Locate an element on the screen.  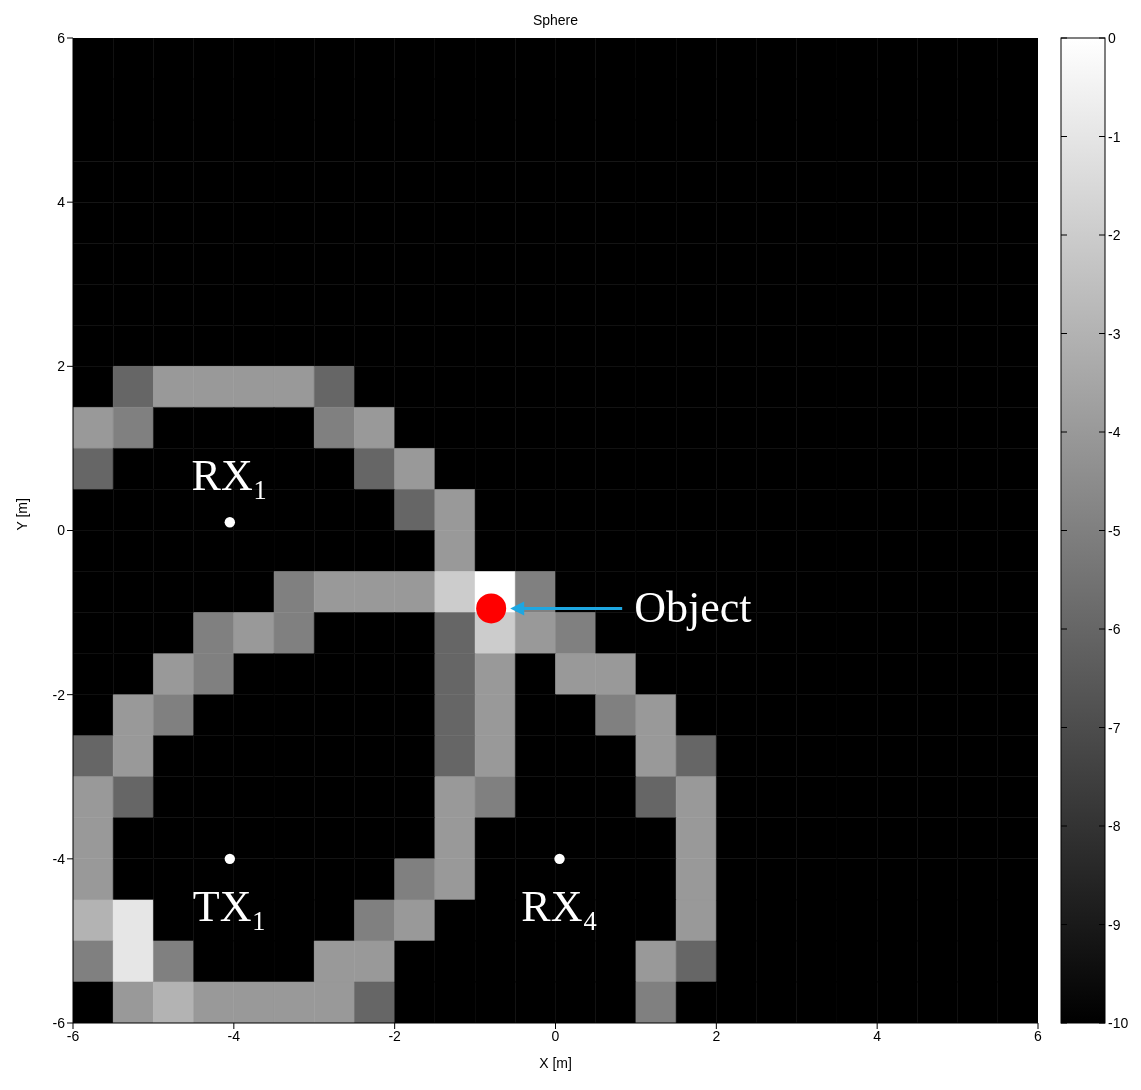
color-bar-label: -2 is located at coordinates (1114, 235).